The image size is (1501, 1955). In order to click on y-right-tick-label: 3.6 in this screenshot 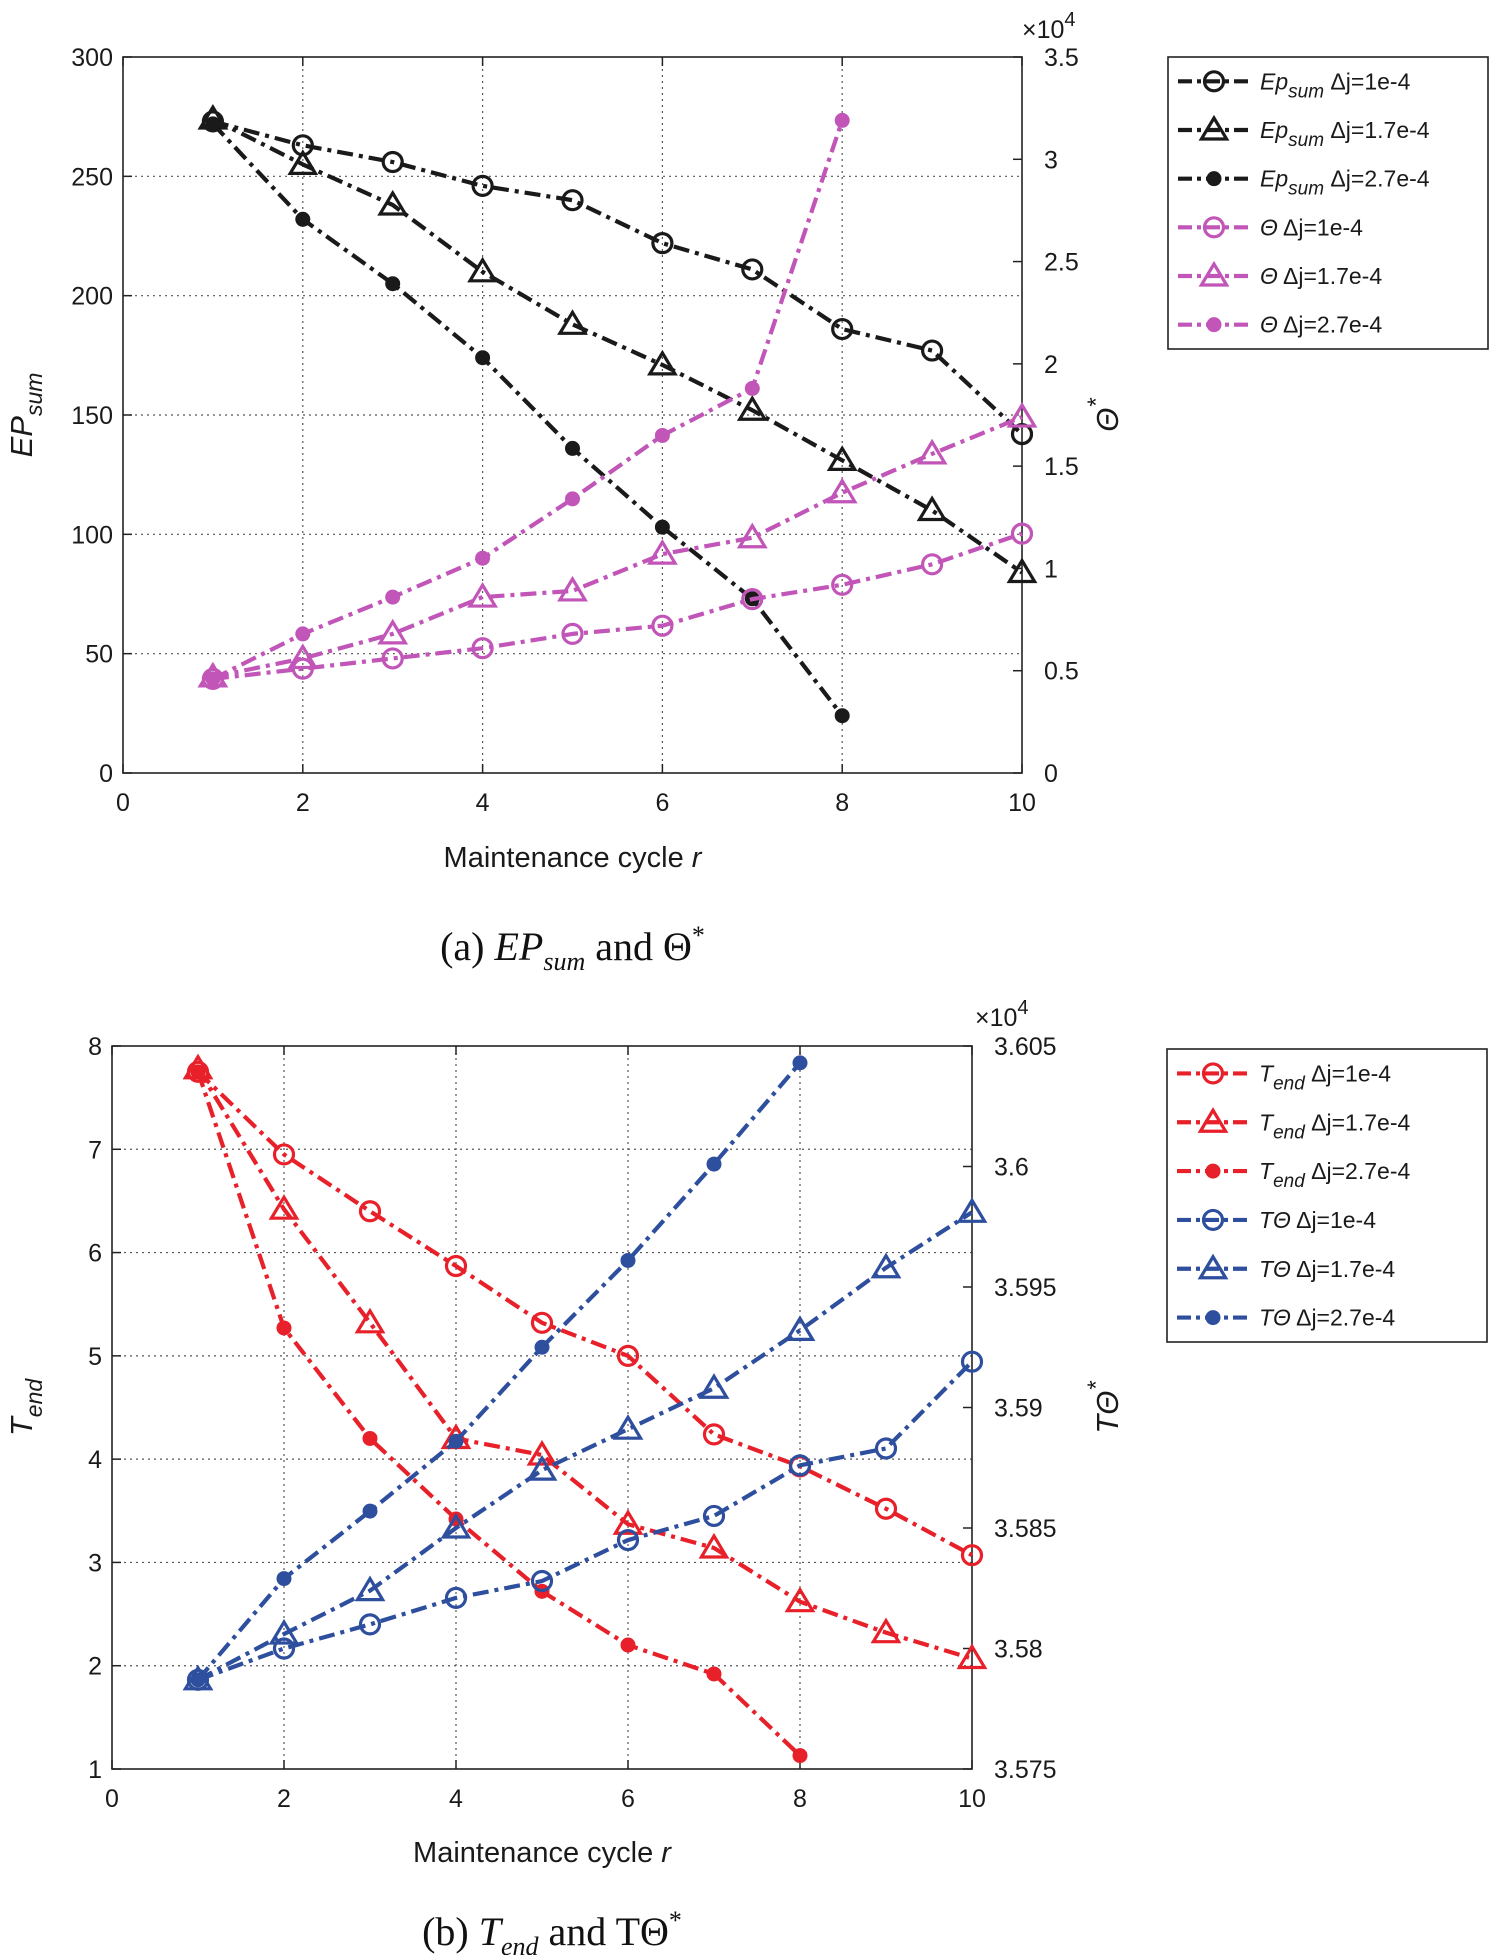, I will do `click(1011, 1168)`.